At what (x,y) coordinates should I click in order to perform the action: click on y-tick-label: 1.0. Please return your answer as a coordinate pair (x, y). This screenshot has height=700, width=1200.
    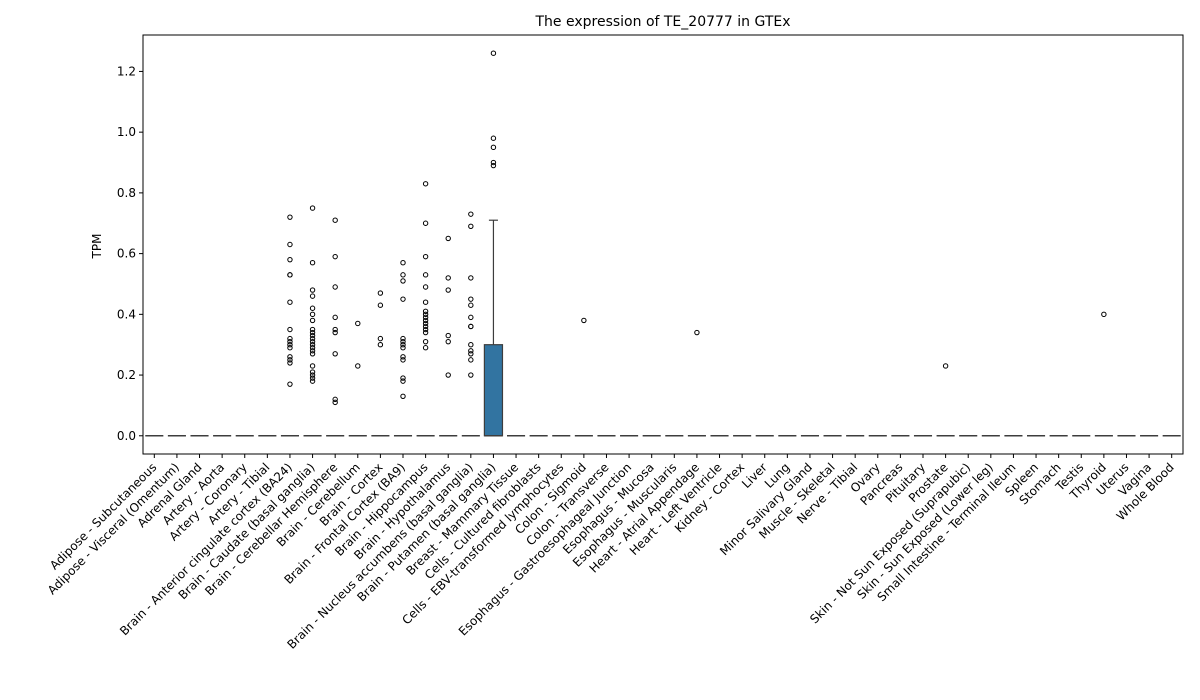
    Looking at the image, I should click on (126, 132).